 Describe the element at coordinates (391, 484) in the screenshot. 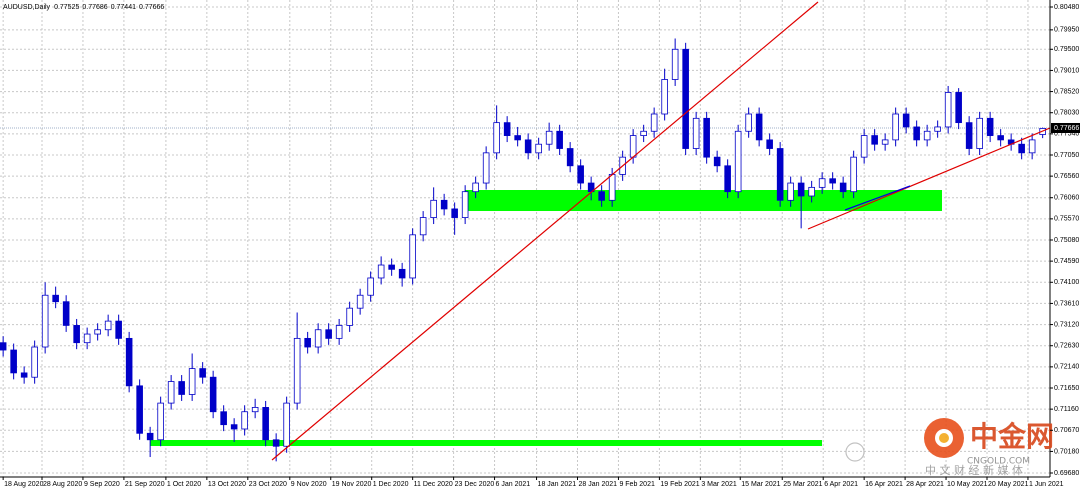

I see `x-tick-label: 1 Dec 2020` at that location.